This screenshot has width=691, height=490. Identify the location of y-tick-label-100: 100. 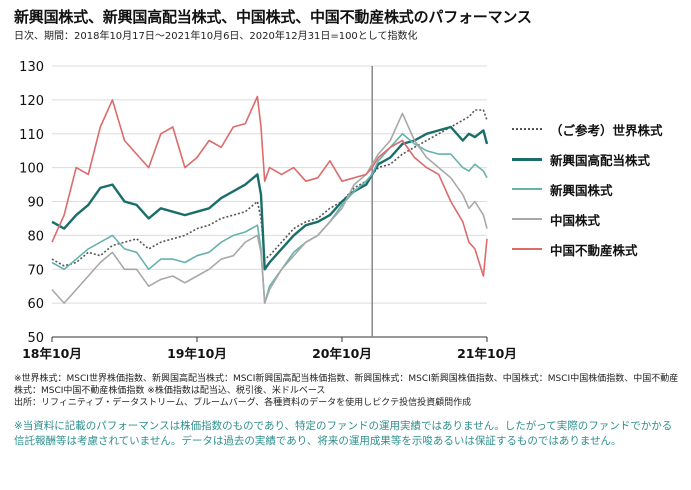
(31, 169).